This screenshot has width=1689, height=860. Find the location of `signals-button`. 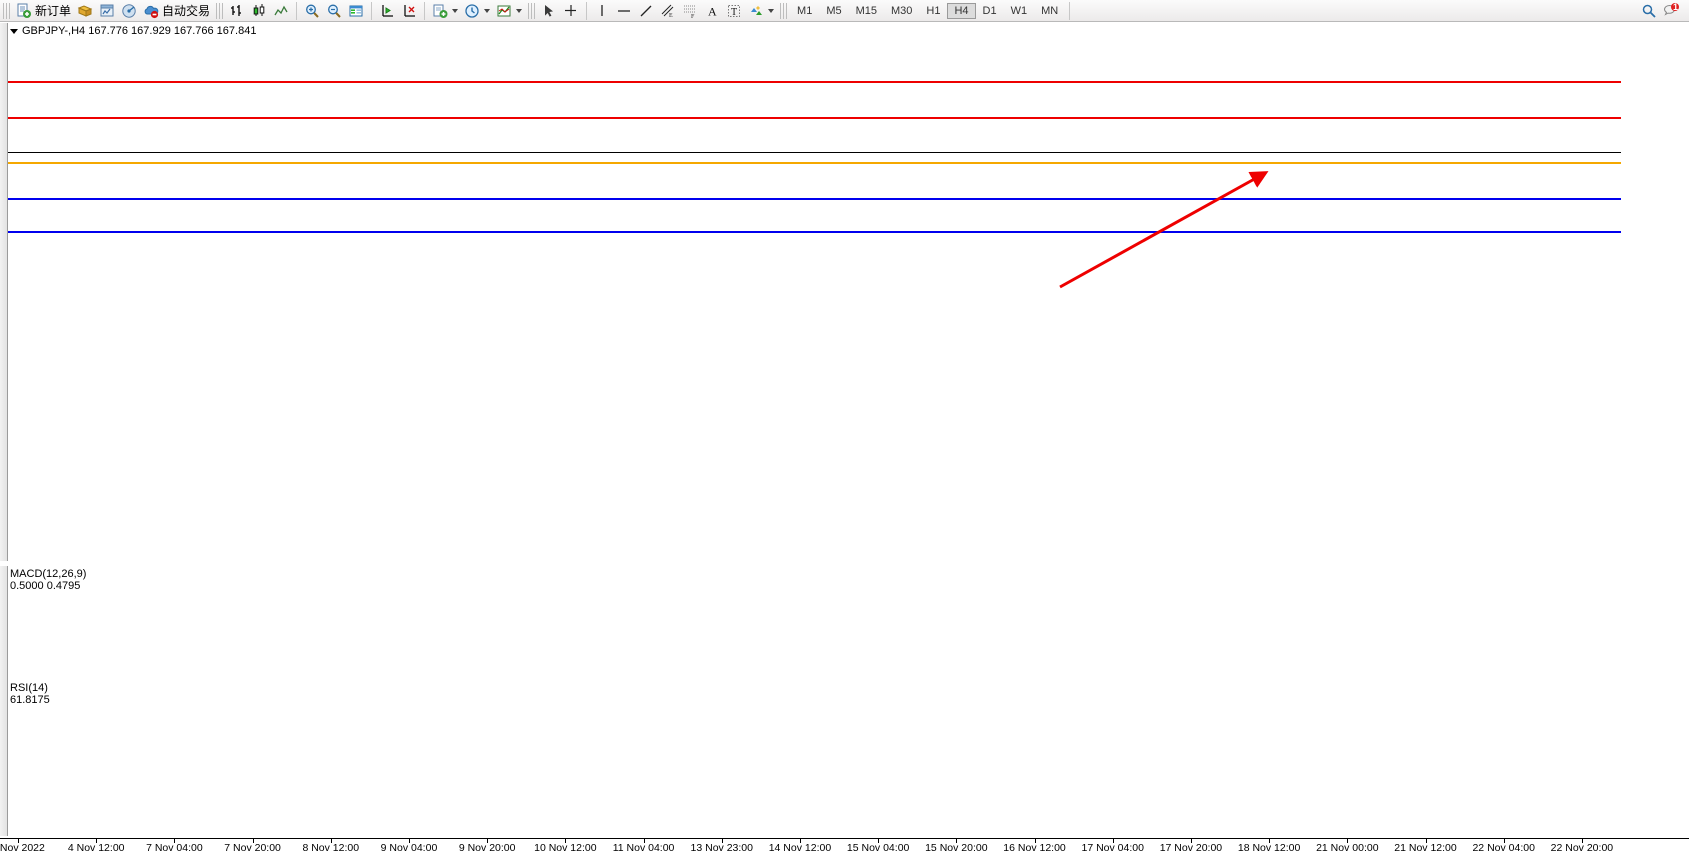

signals-button is located at coordinates (129, 11).